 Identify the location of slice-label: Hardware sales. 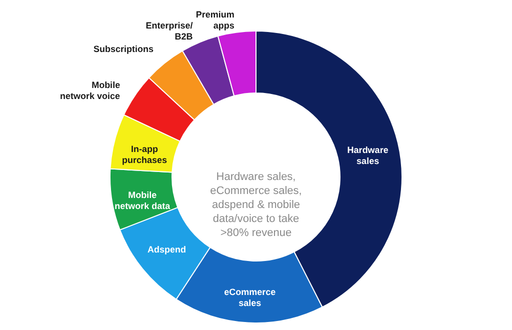
(367, 155).